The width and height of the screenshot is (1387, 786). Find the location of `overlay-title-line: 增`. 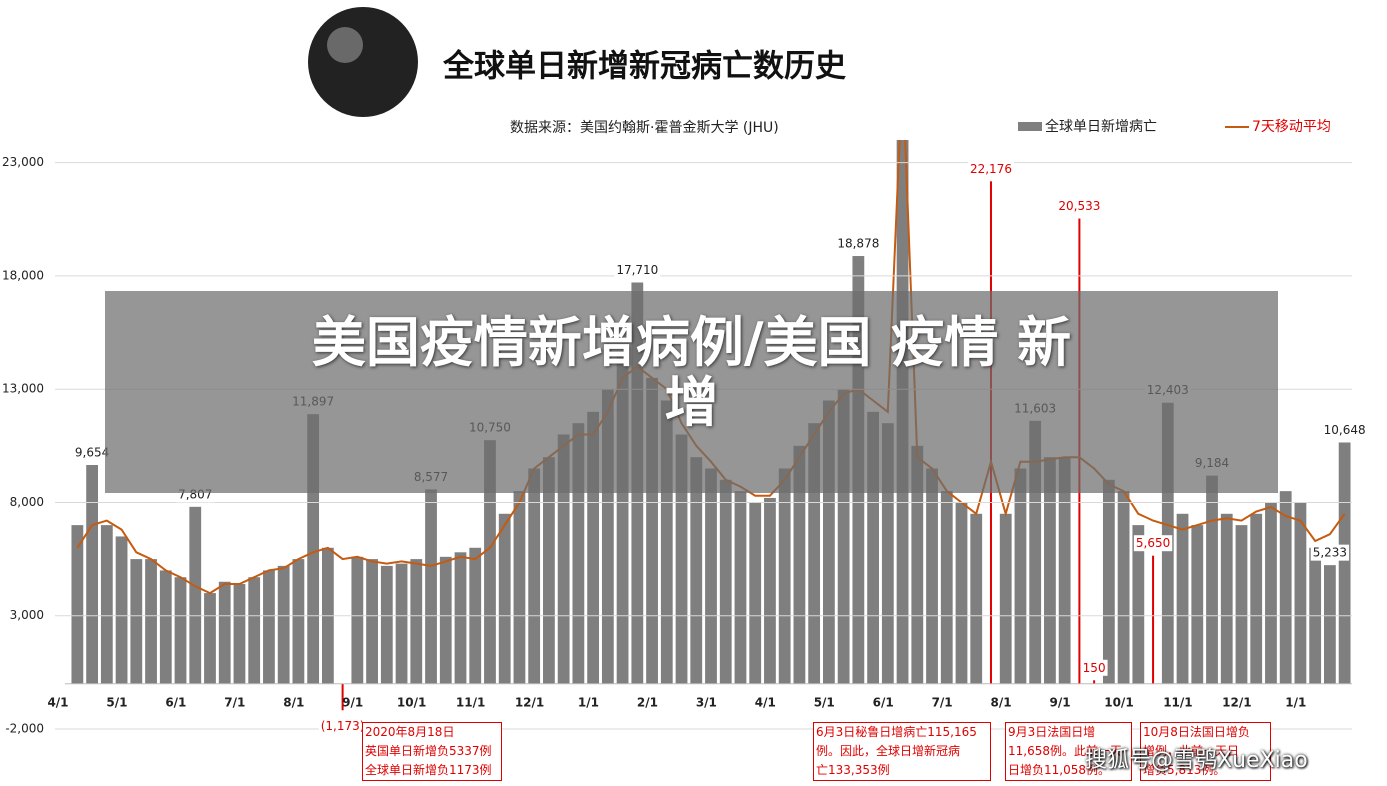

overlay-title-line: 增 is located at coordinates (691, 402).